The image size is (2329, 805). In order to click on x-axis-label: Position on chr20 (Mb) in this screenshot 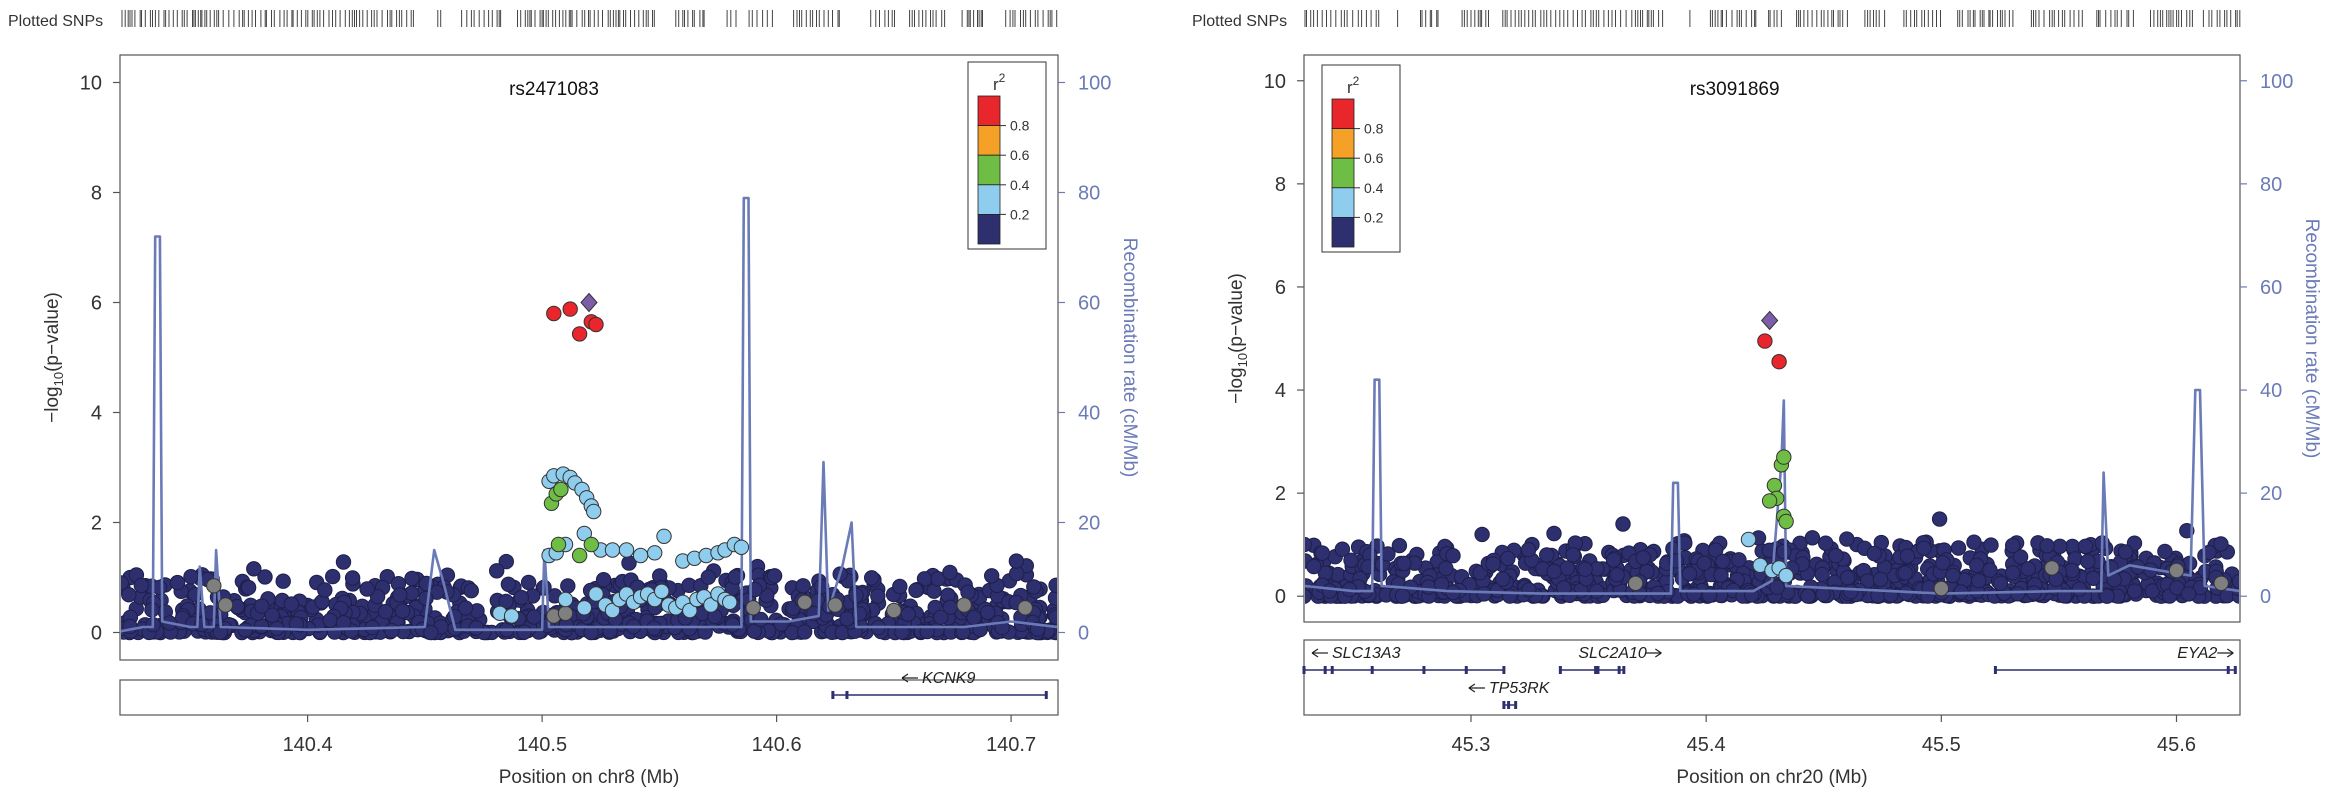, I will do `click(1771, 777)`.